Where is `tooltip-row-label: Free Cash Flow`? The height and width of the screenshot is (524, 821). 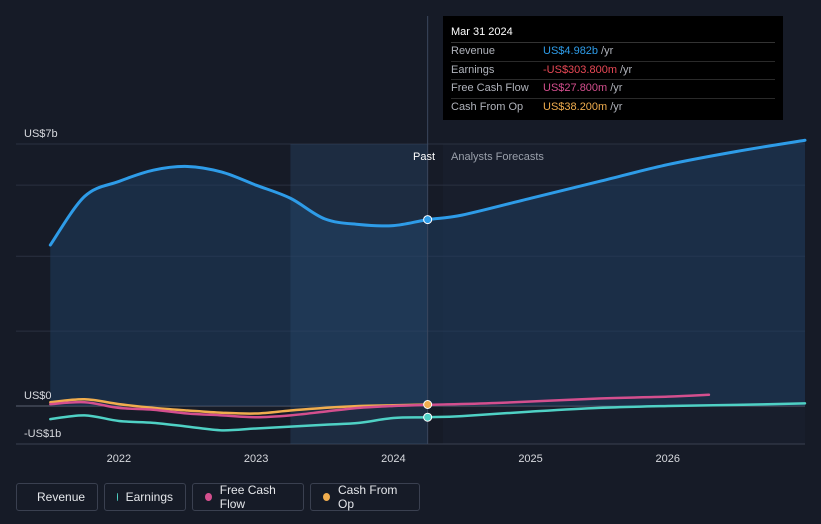
tooltip-row-label: Free Cash Flow is located at coordinates (490, 88).